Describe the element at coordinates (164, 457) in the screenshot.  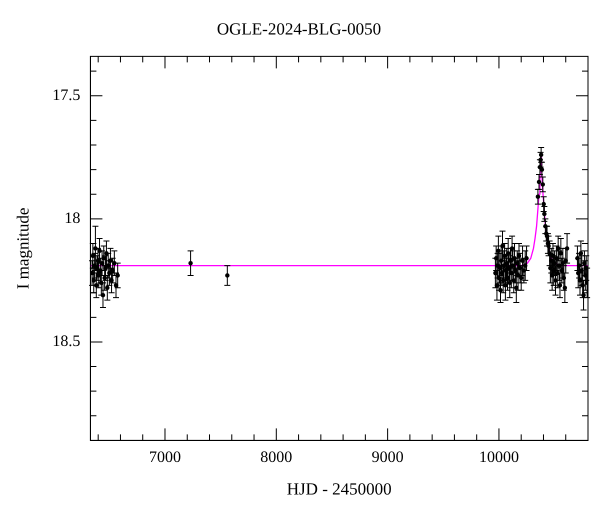
I see `x-tick-label: 7000` at that location.